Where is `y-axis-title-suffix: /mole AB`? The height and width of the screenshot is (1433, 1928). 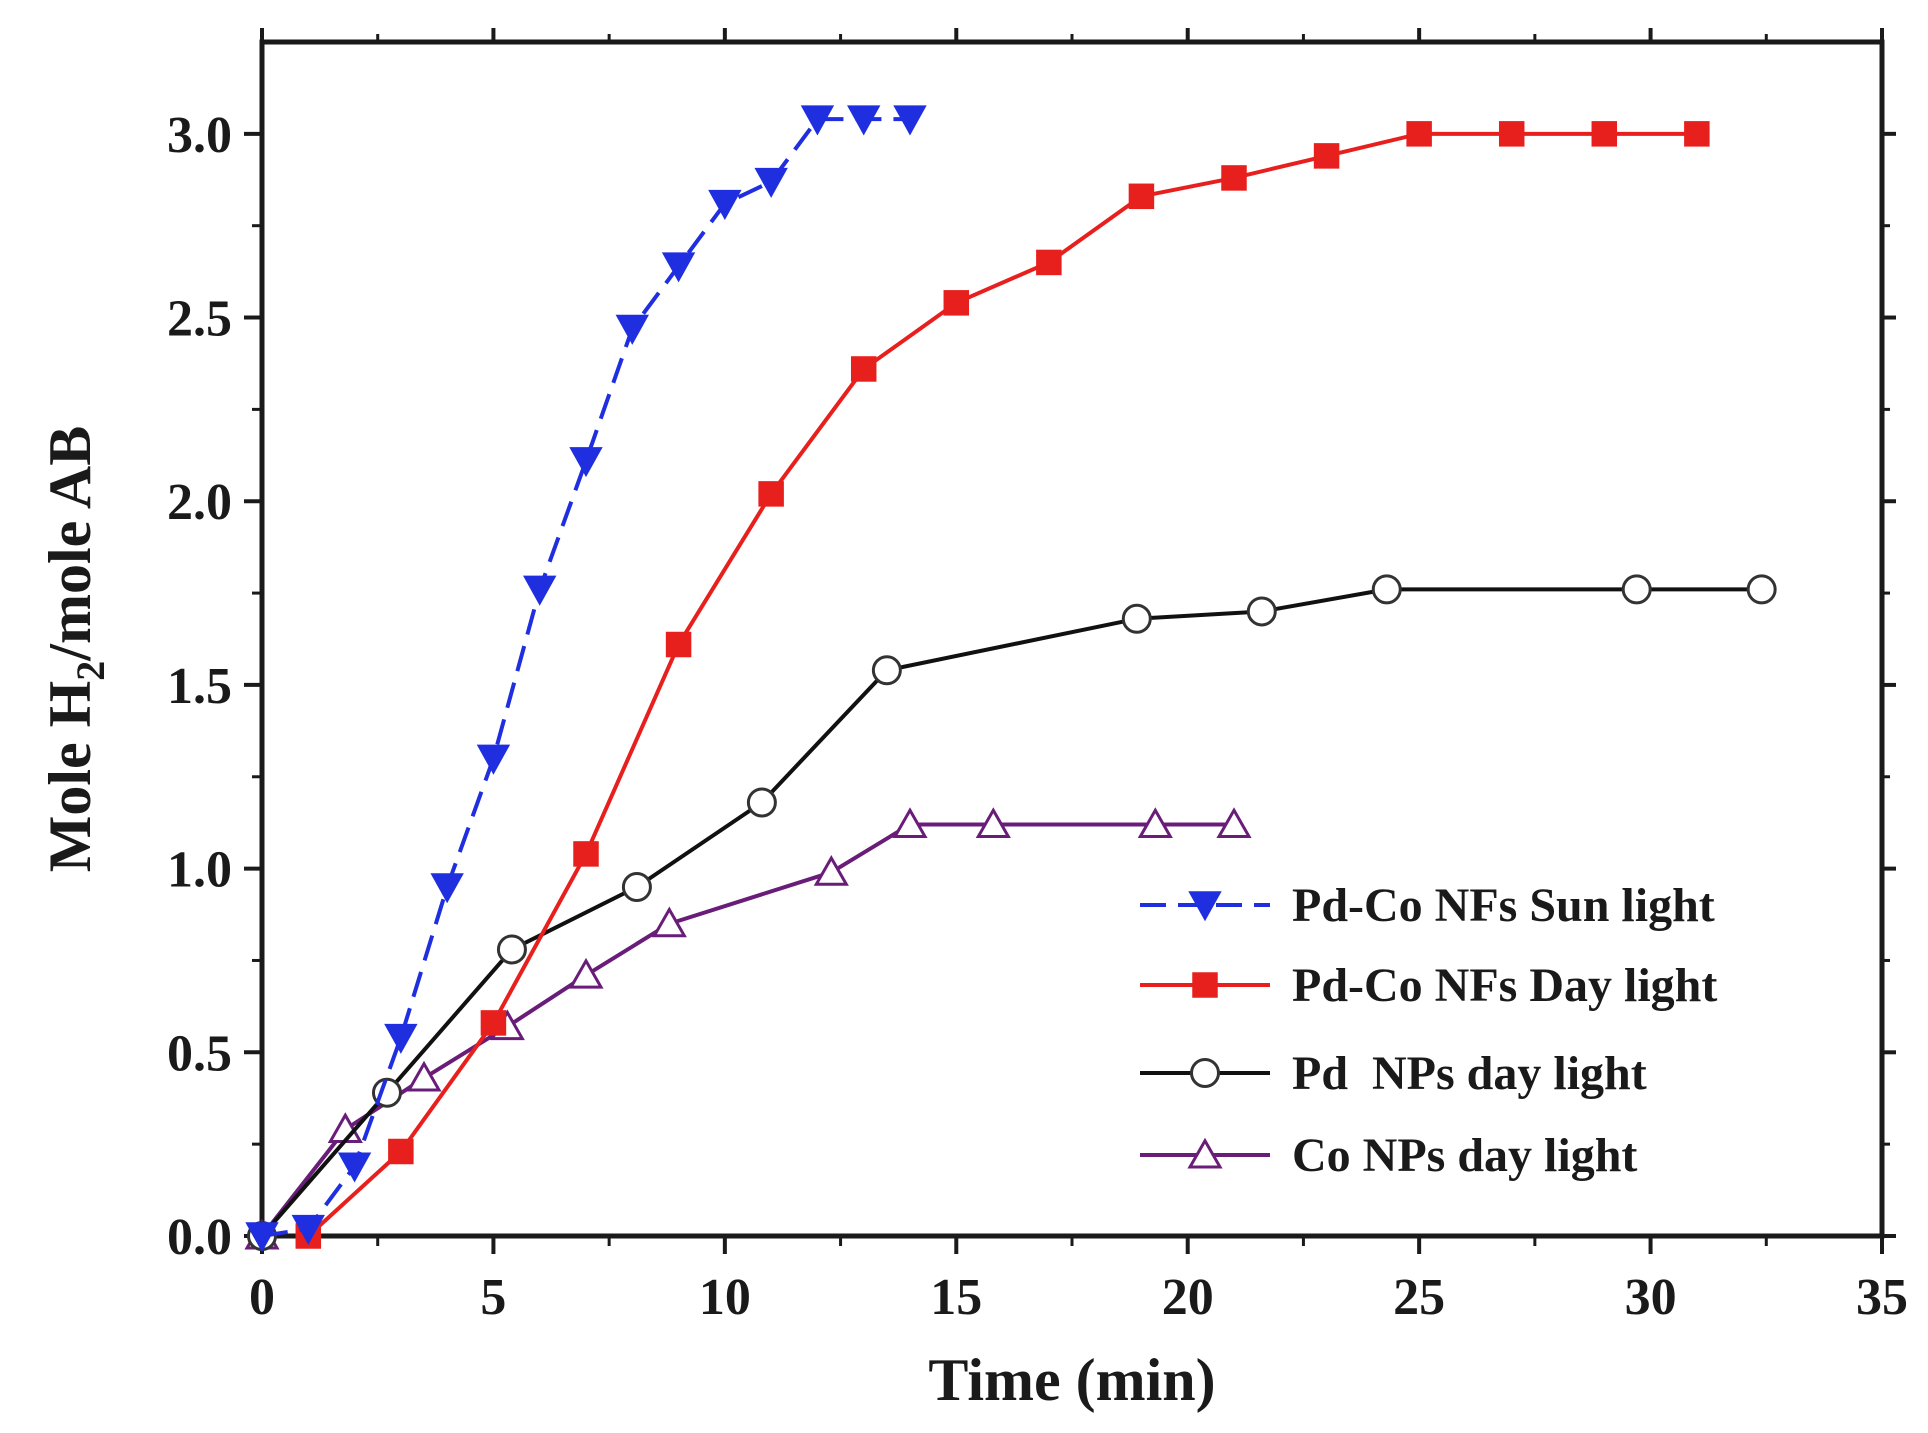 y-axis-title-suffix: /mole AB is located at coordinates (70, 544).